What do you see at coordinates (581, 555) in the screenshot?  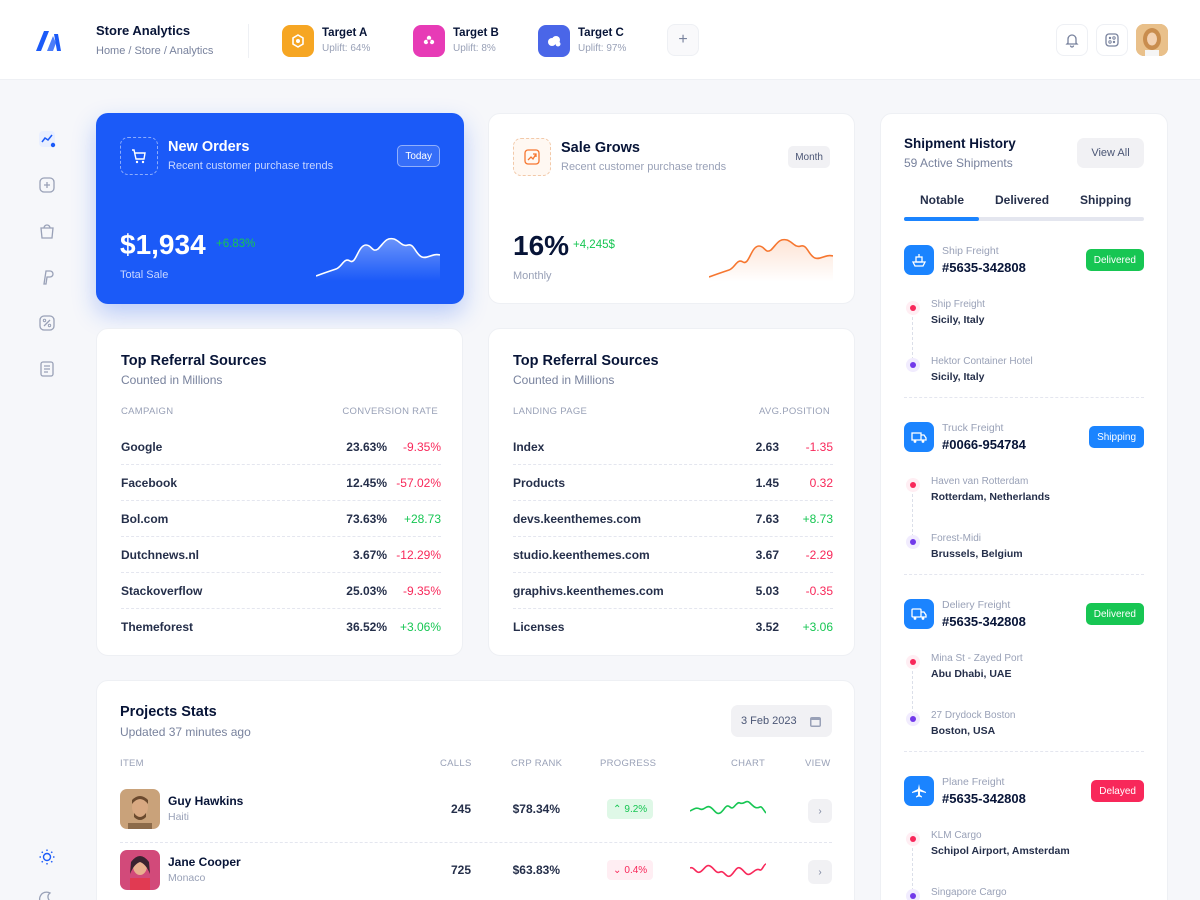 I see `row-label: studio.keenthemes.com` at bounding box center [581, 555].